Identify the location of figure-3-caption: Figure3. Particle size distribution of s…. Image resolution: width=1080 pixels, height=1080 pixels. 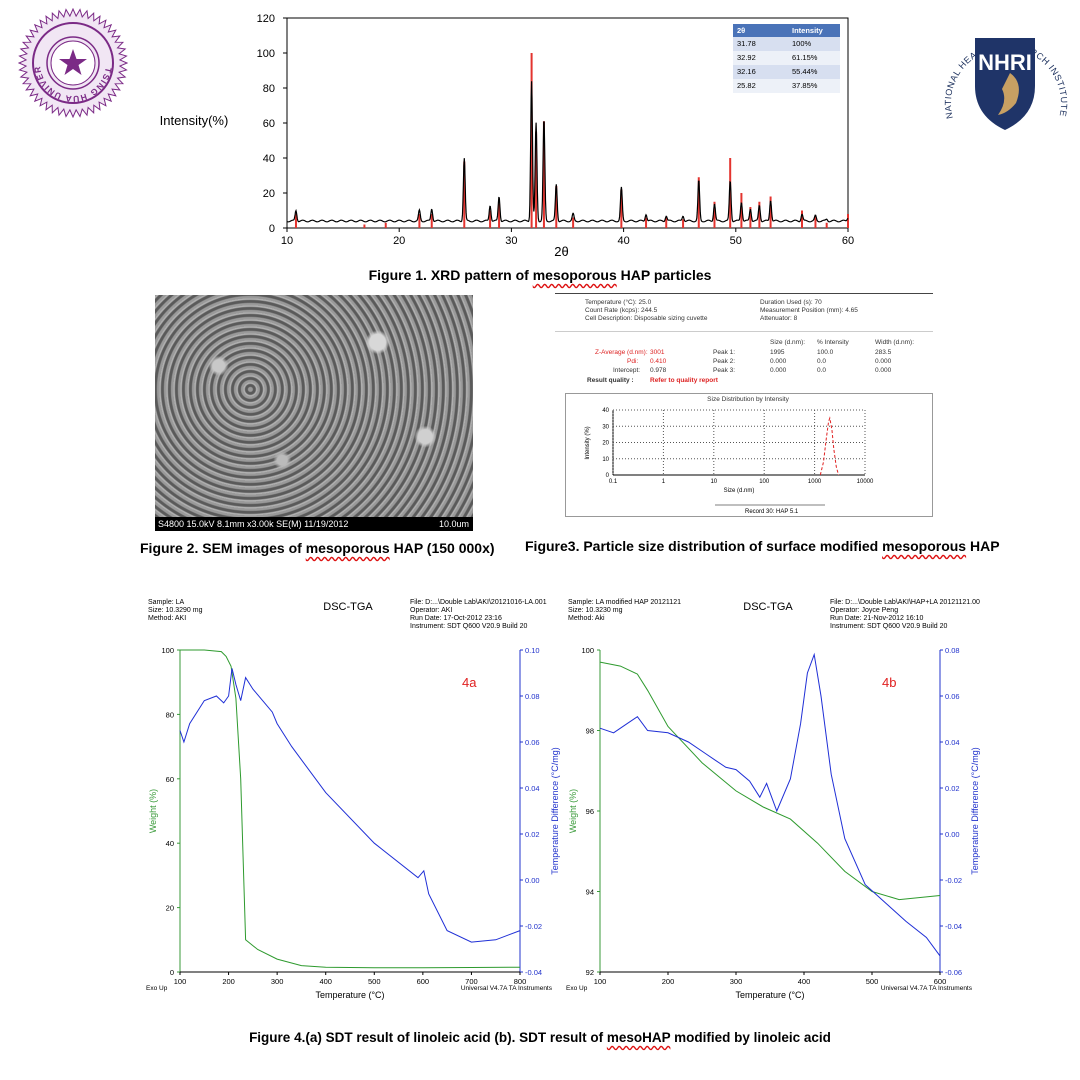
(762, 546).